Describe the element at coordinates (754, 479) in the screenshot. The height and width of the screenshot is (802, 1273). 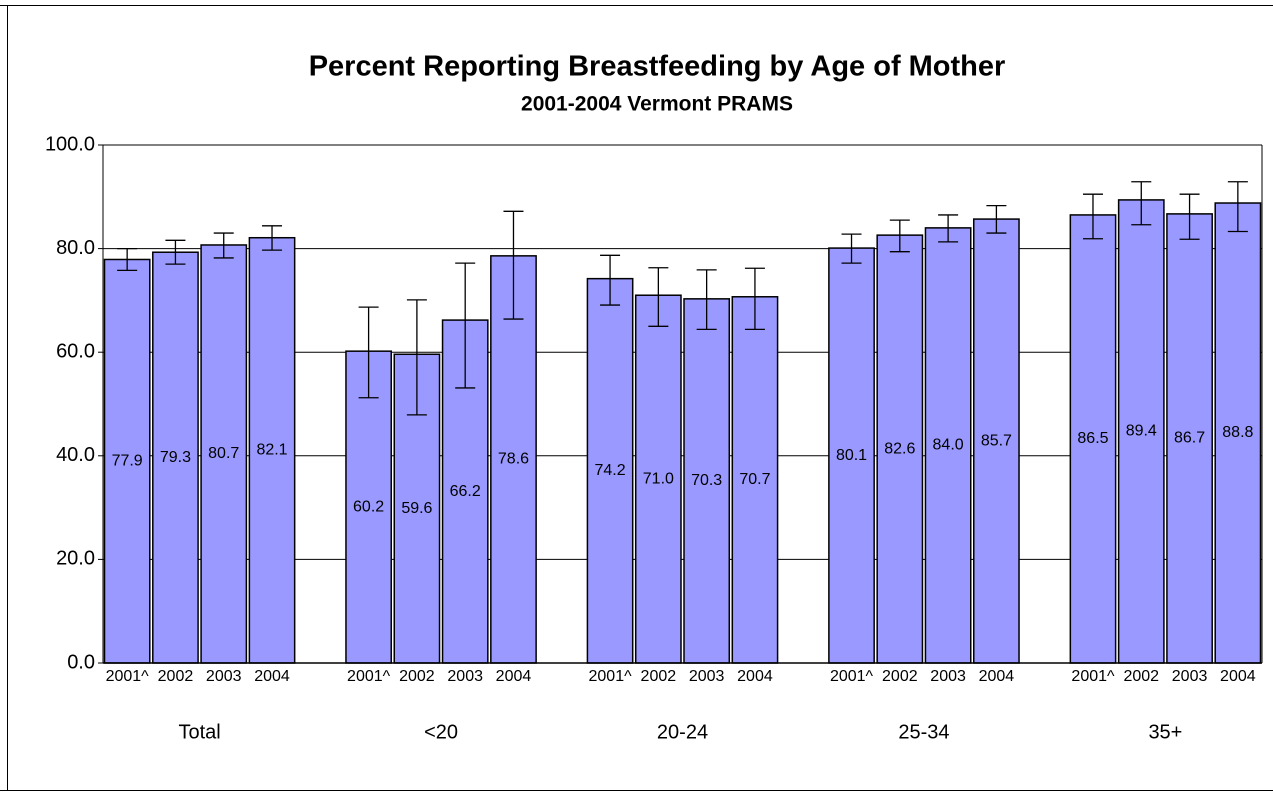
I see `value-label: 70.7` at that location.